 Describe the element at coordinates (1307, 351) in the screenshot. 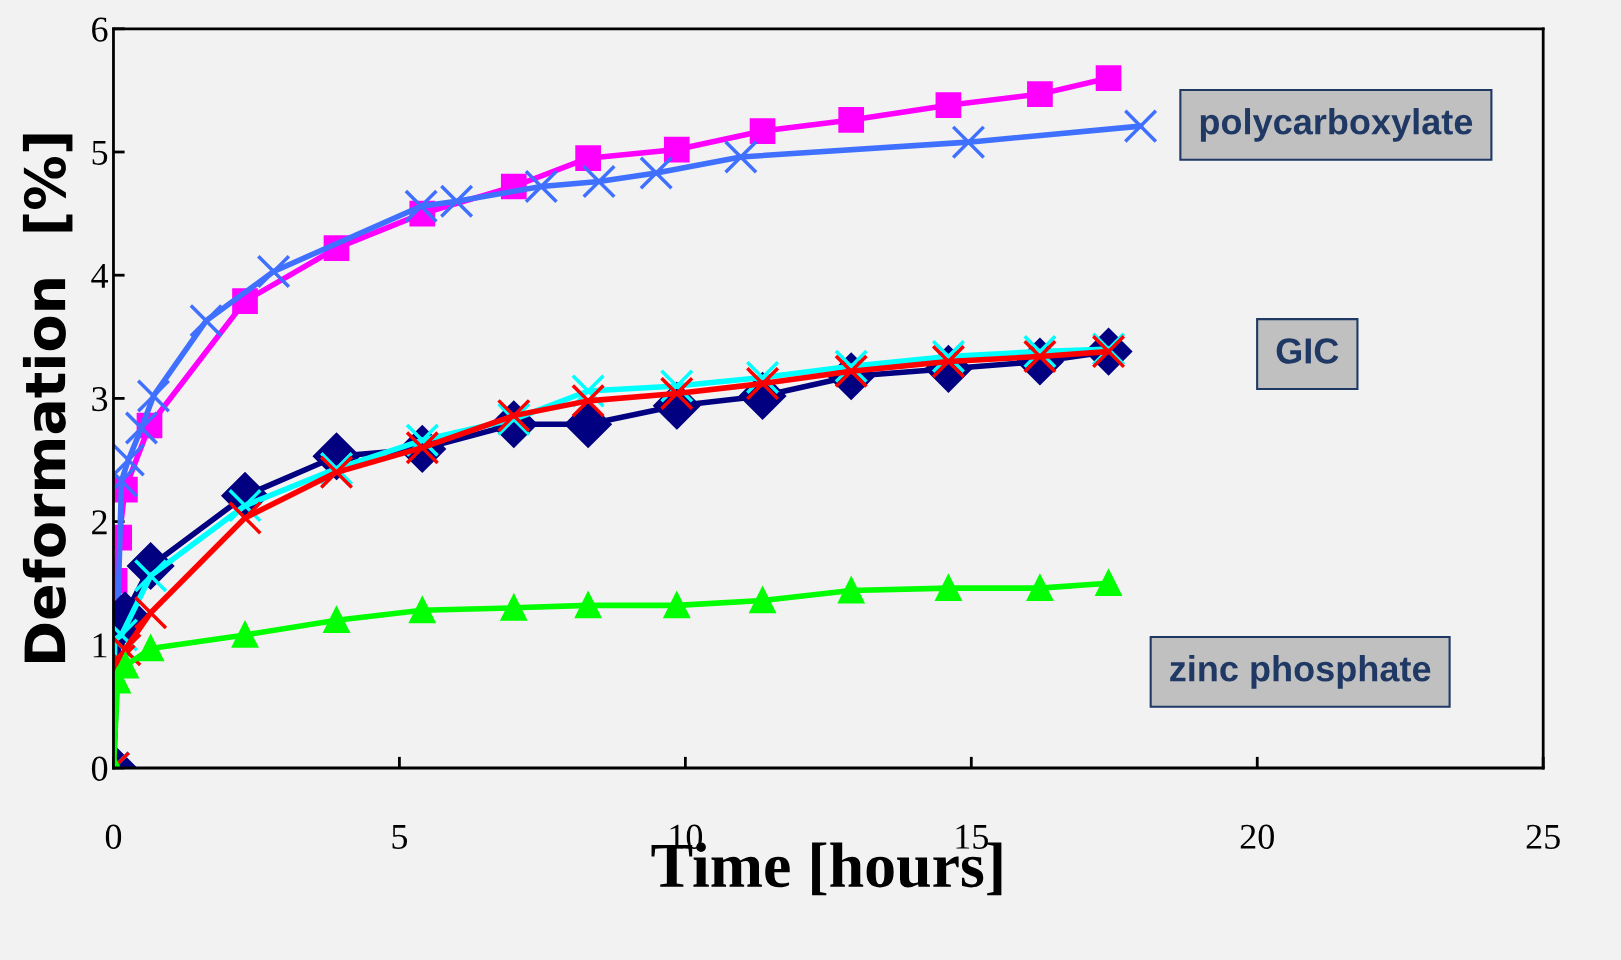

I see `annotation: GIC` at that location.